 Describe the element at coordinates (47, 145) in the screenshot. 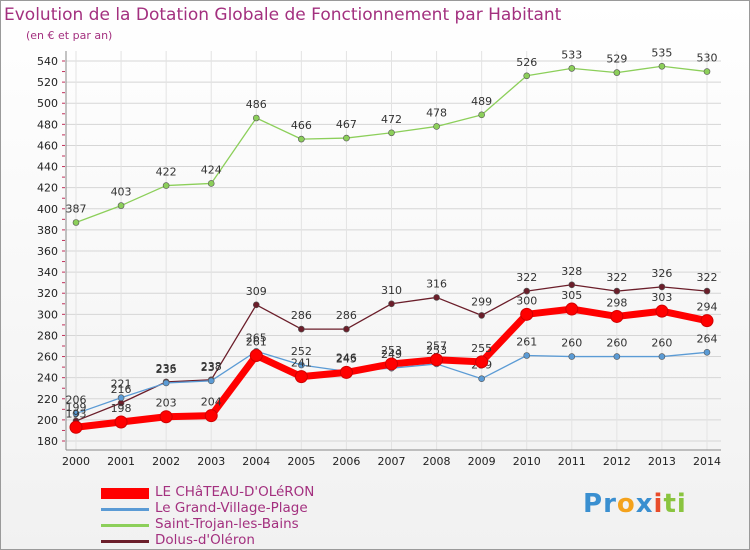

I see `y-tick-label: 460` at that location.